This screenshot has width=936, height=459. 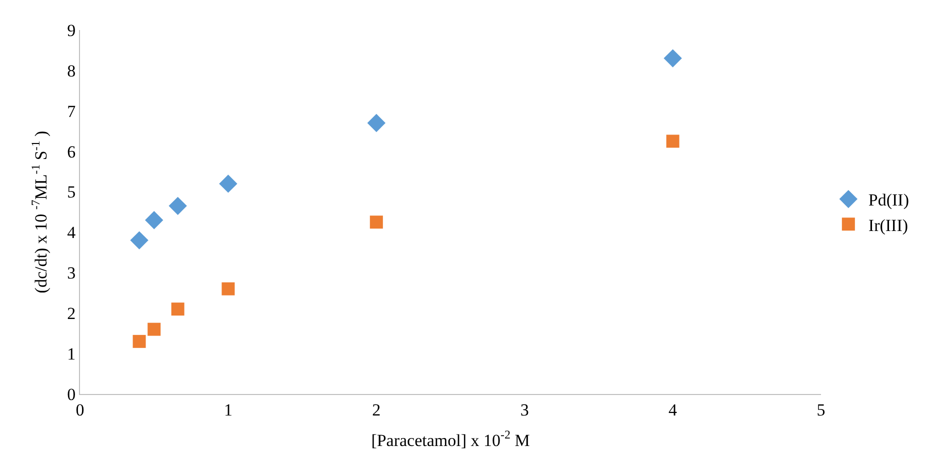 What do you see at coordinates (71, 354) in the screenshot?
I see `y-tick-label: 1` at bounding box center [71, 354].